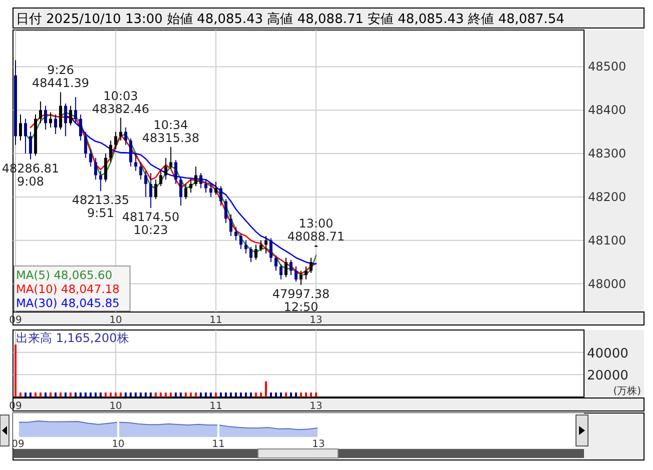 This screenshot has height=470, width=653. What do you see at coordinates (607, 197) in the screenshot?
I see `y-tick-label: 48200` at bounding box center [607, 197].